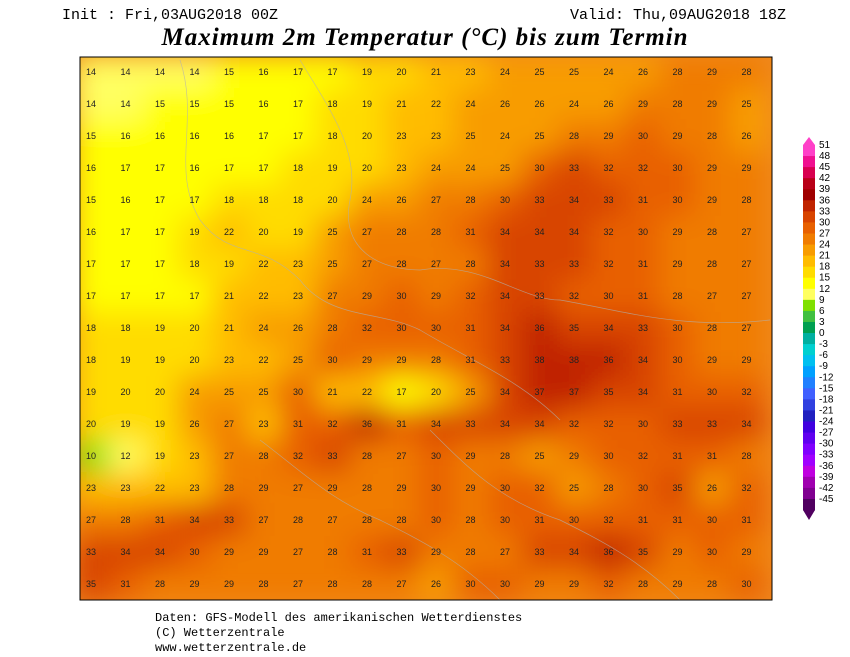 Image resolution: width=850 pixels, height=657 pixels. I want to click on temperature-label: 19, so click(160, 456).